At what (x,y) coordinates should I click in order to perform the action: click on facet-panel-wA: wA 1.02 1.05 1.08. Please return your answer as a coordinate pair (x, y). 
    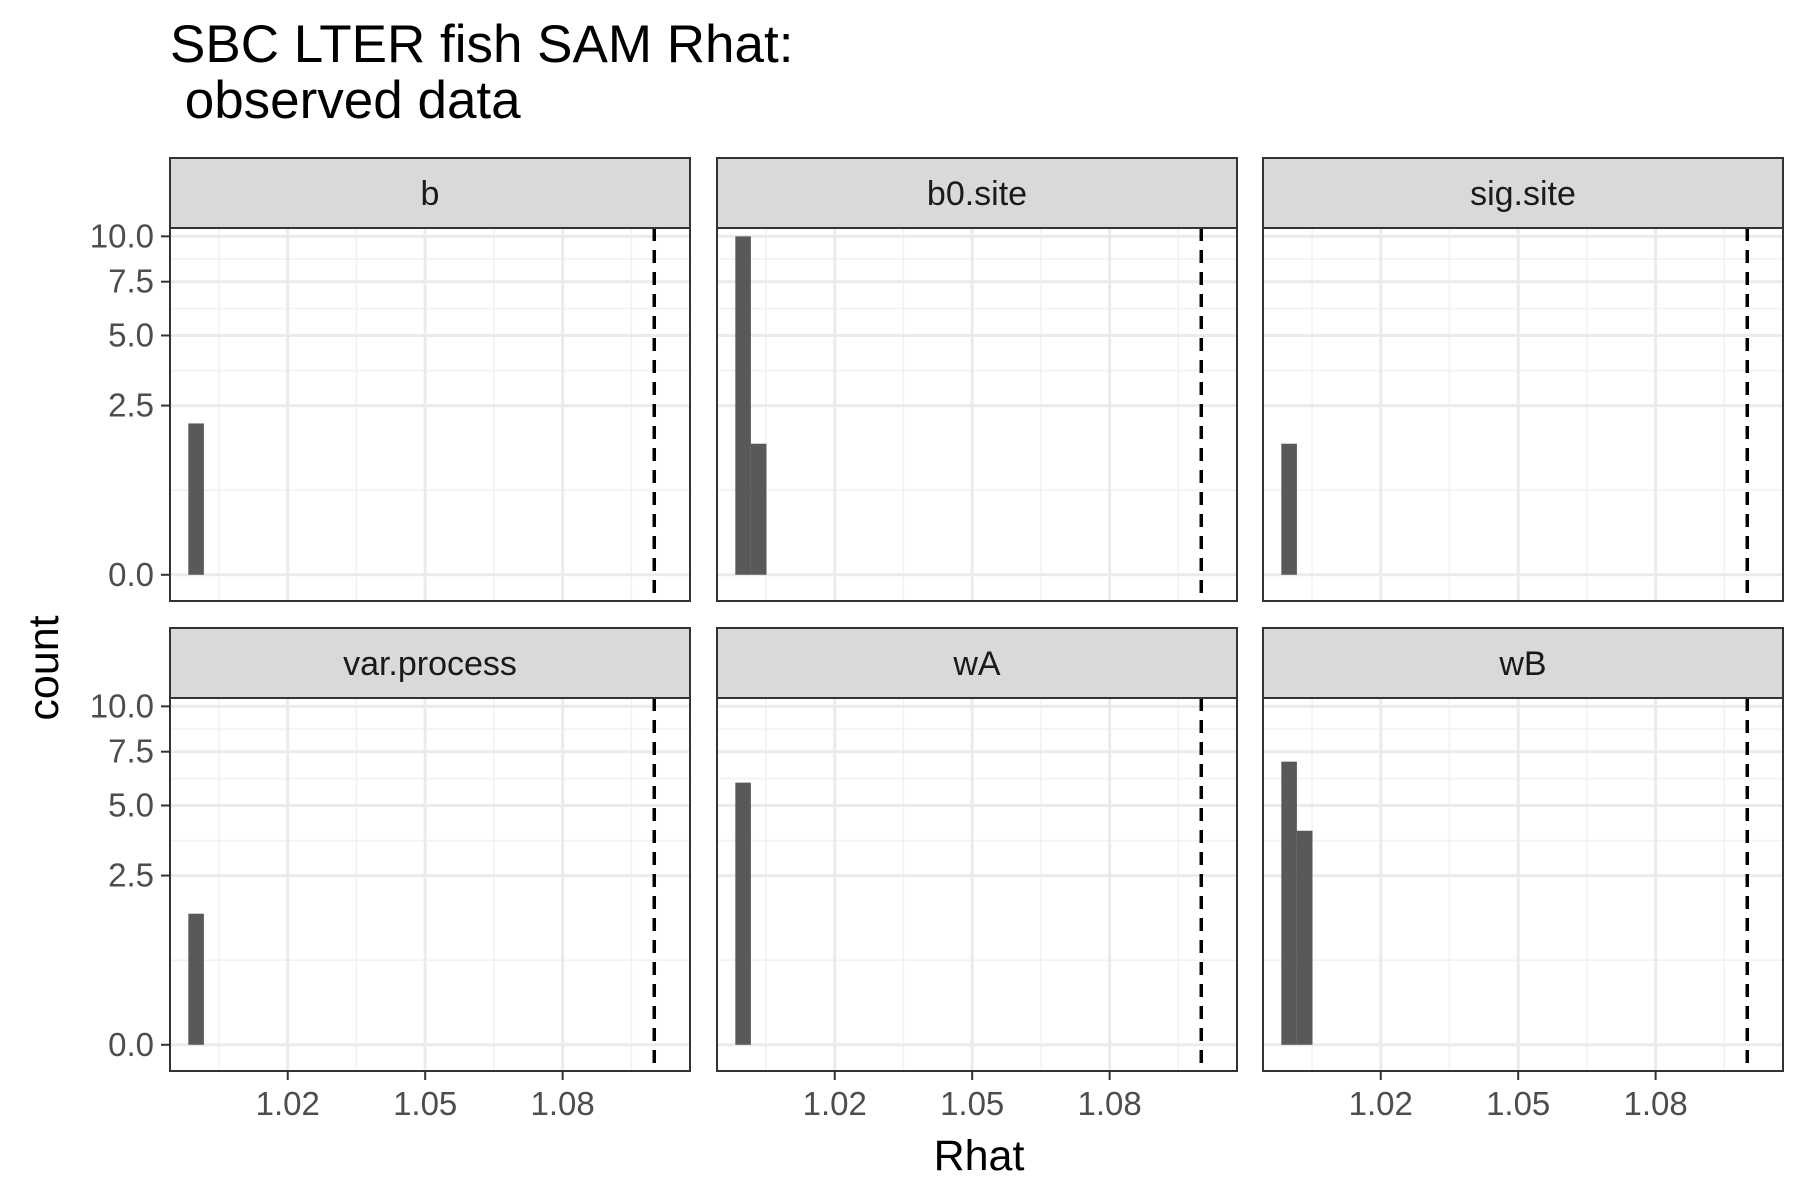
    Looking at the image, I should click on (977, 874).